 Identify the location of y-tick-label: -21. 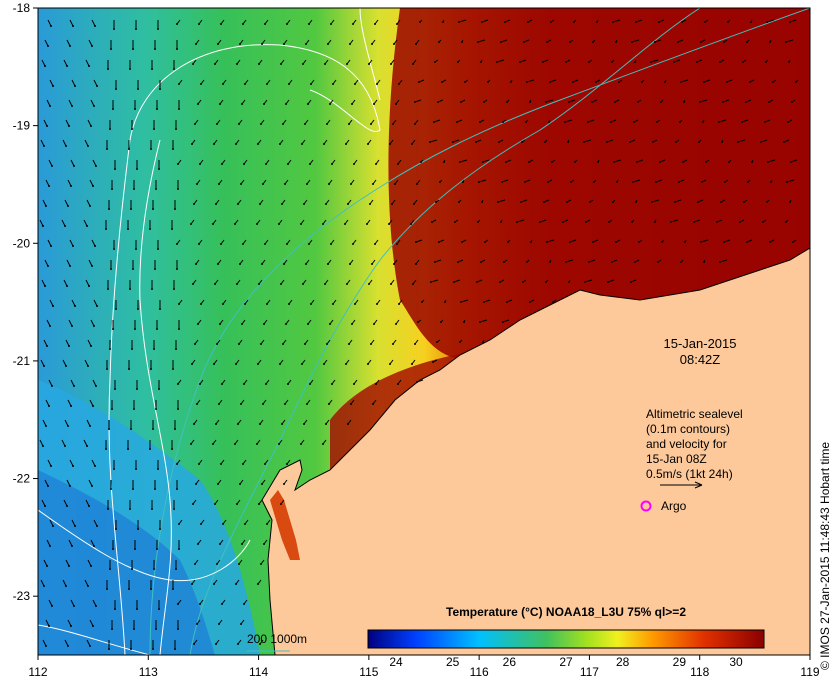
(22, 361).